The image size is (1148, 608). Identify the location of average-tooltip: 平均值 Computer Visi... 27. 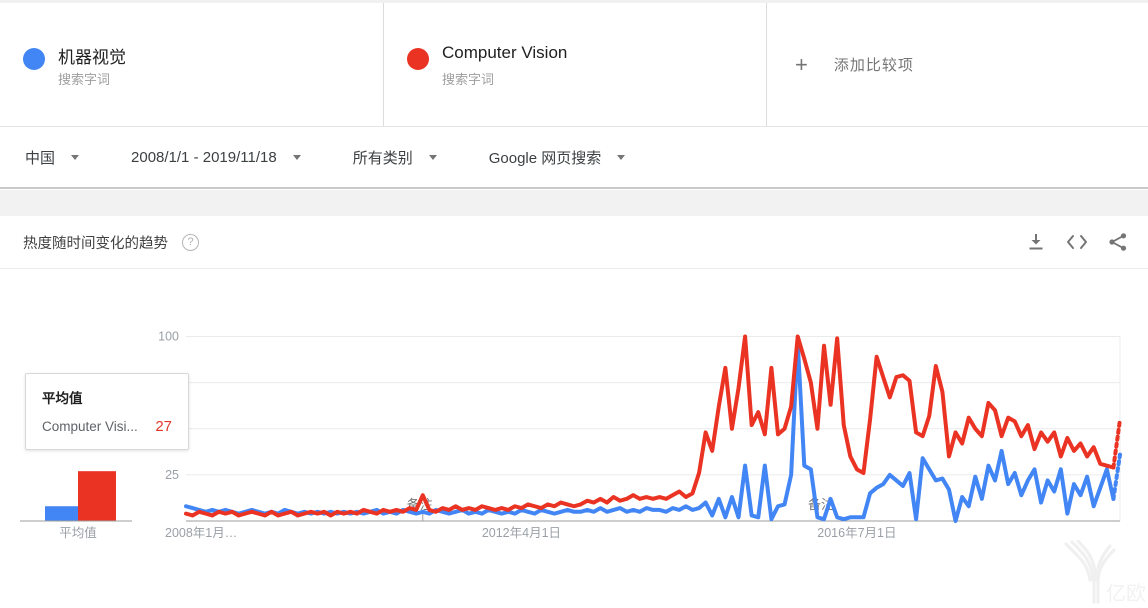
(107, 411).